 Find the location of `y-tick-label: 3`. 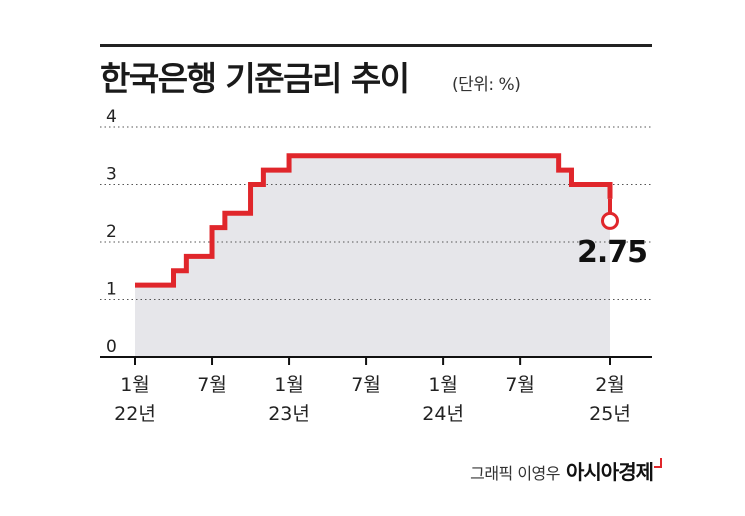

y-tick-label: 3 is located at coordinates (111, 175).